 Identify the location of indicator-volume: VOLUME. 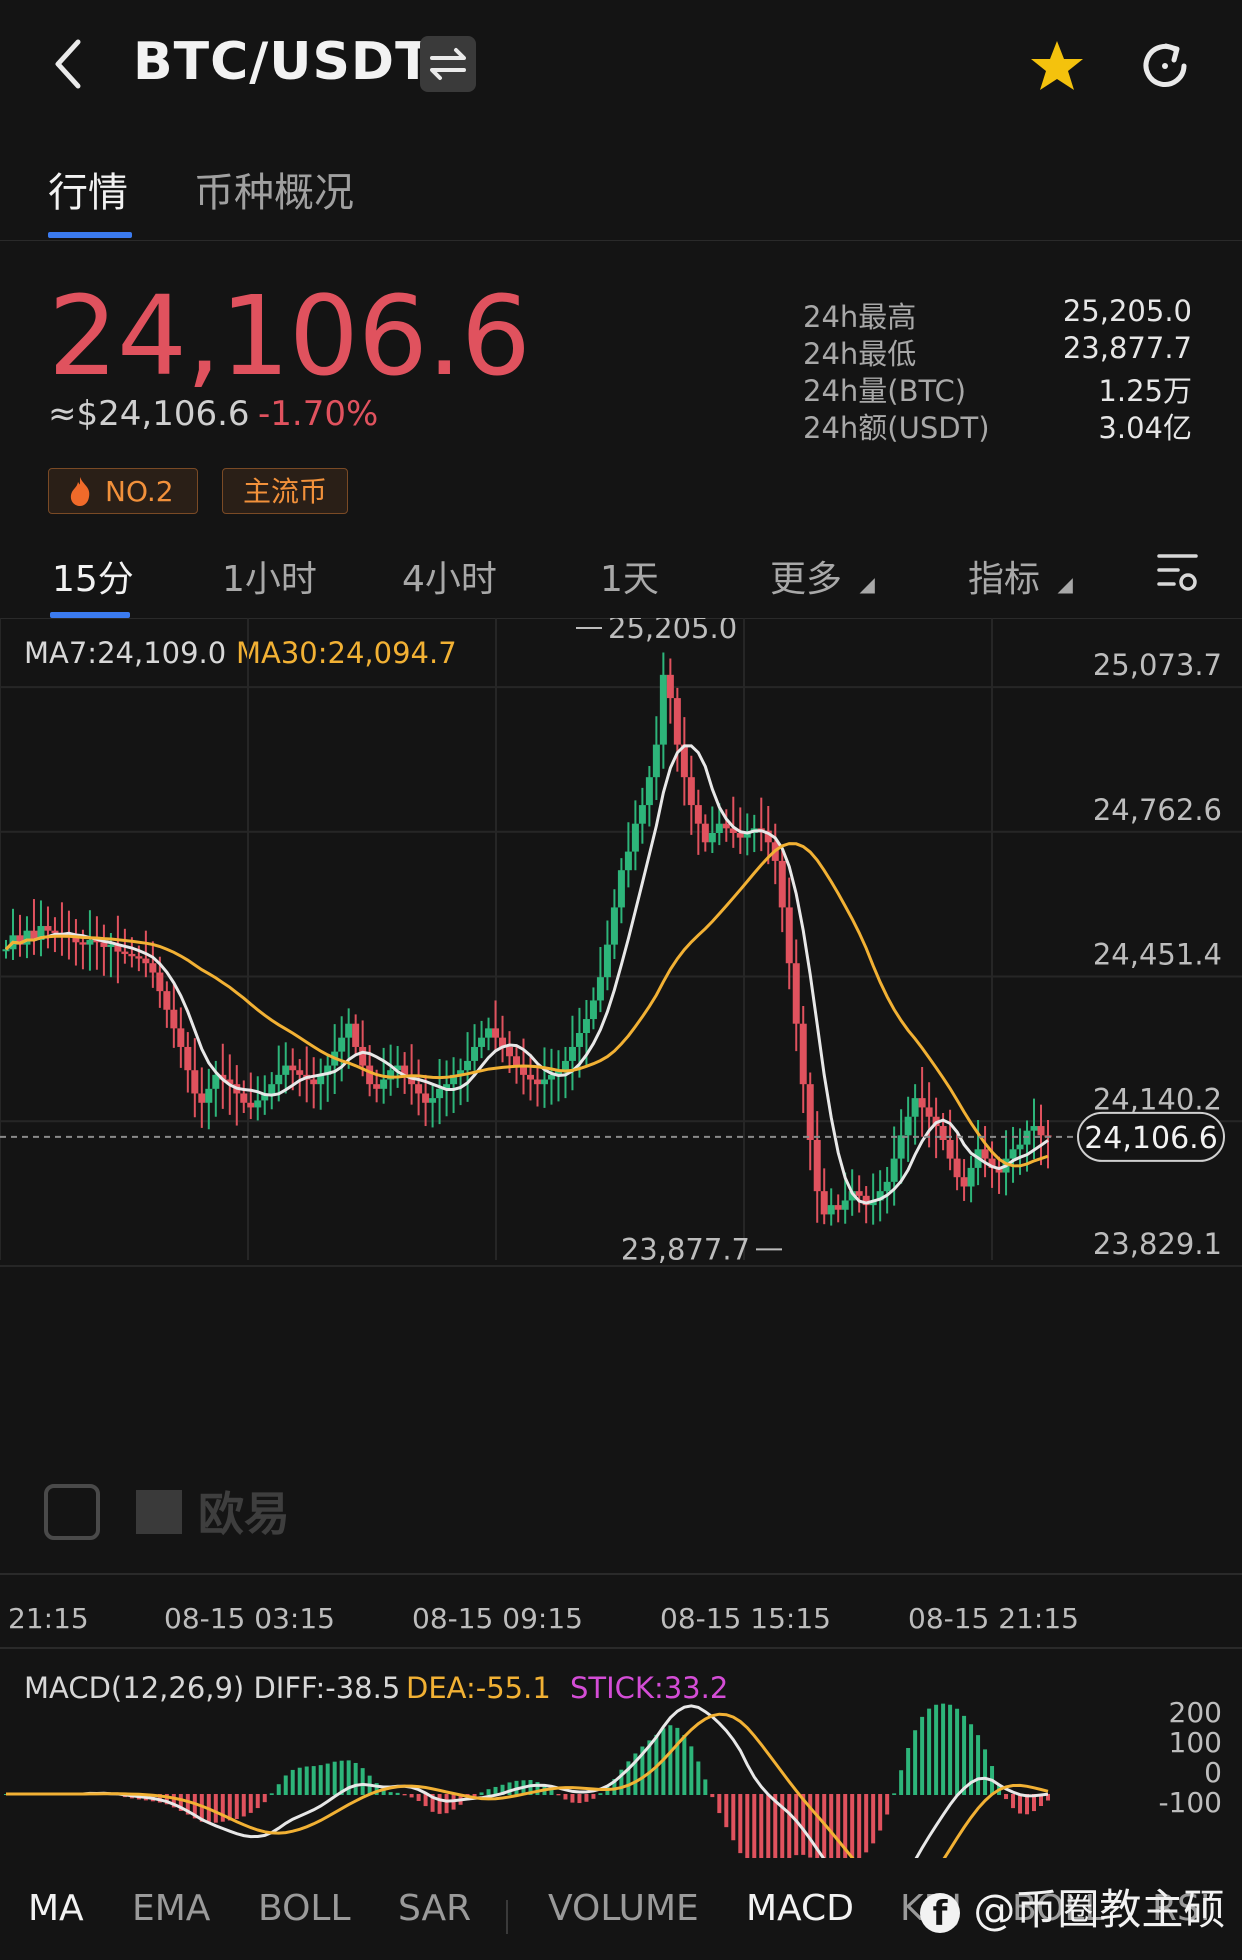
(623, 1908).